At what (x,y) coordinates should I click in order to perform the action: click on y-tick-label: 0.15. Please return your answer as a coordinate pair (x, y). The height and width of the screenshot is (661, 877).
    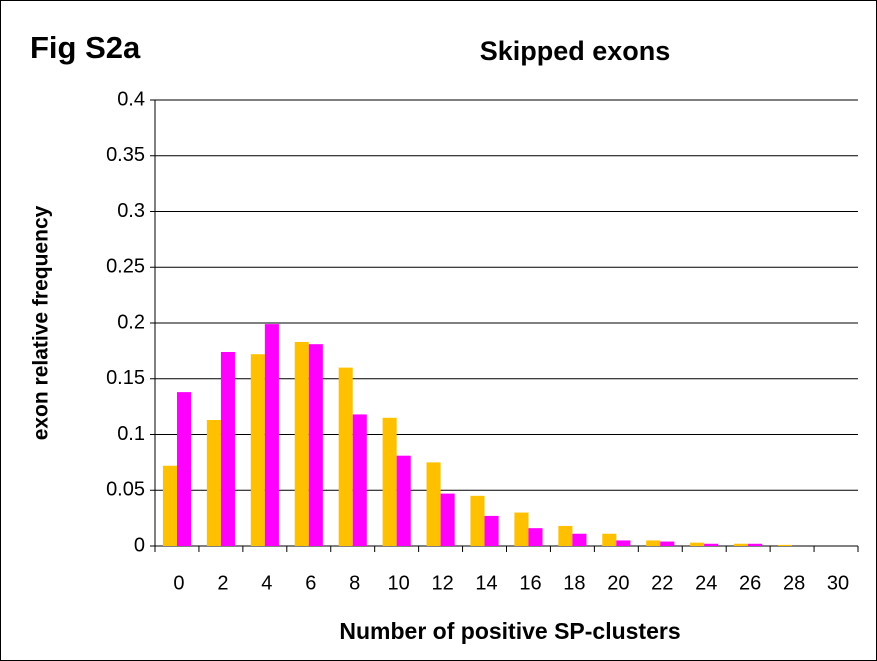
    Looking at the image, I should click on (125, 378).